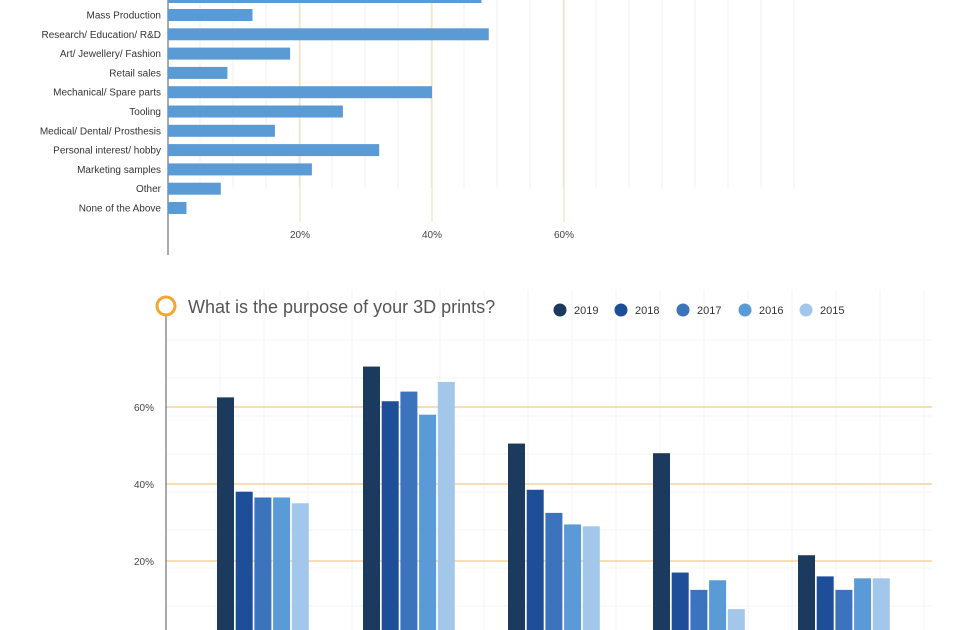  I want to click on category-label: Art/ Jewellery/ Fashion, so click(110, 54).